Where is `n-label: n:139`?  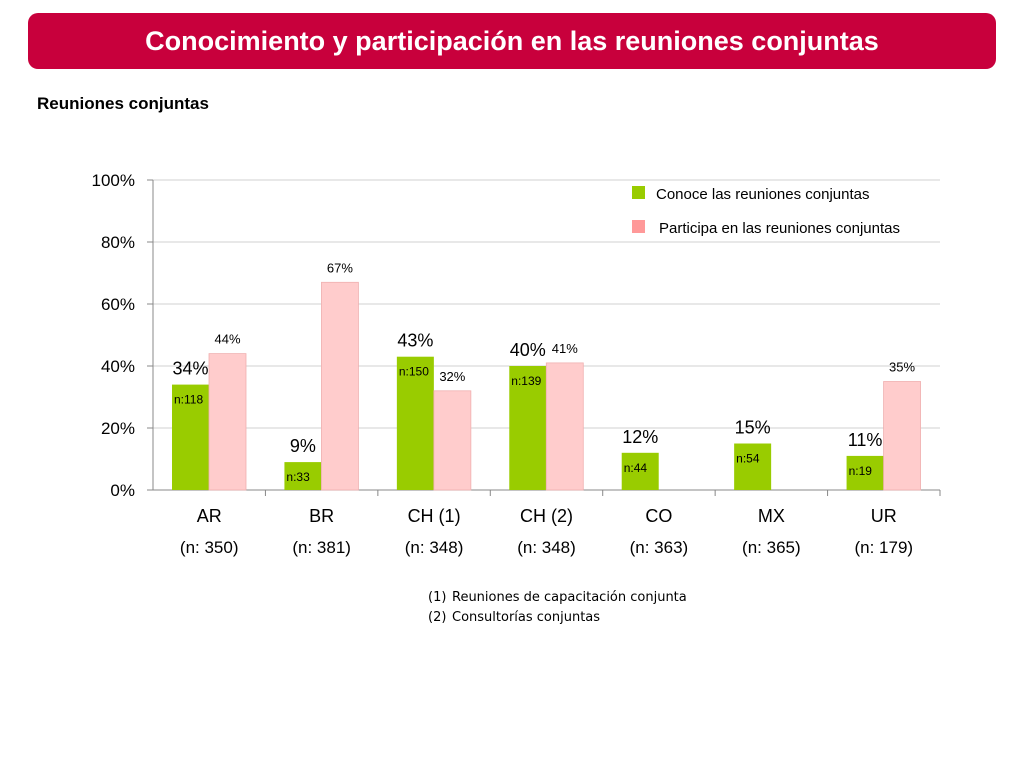
n-label: n:139 is located at coordinates (526, 381).